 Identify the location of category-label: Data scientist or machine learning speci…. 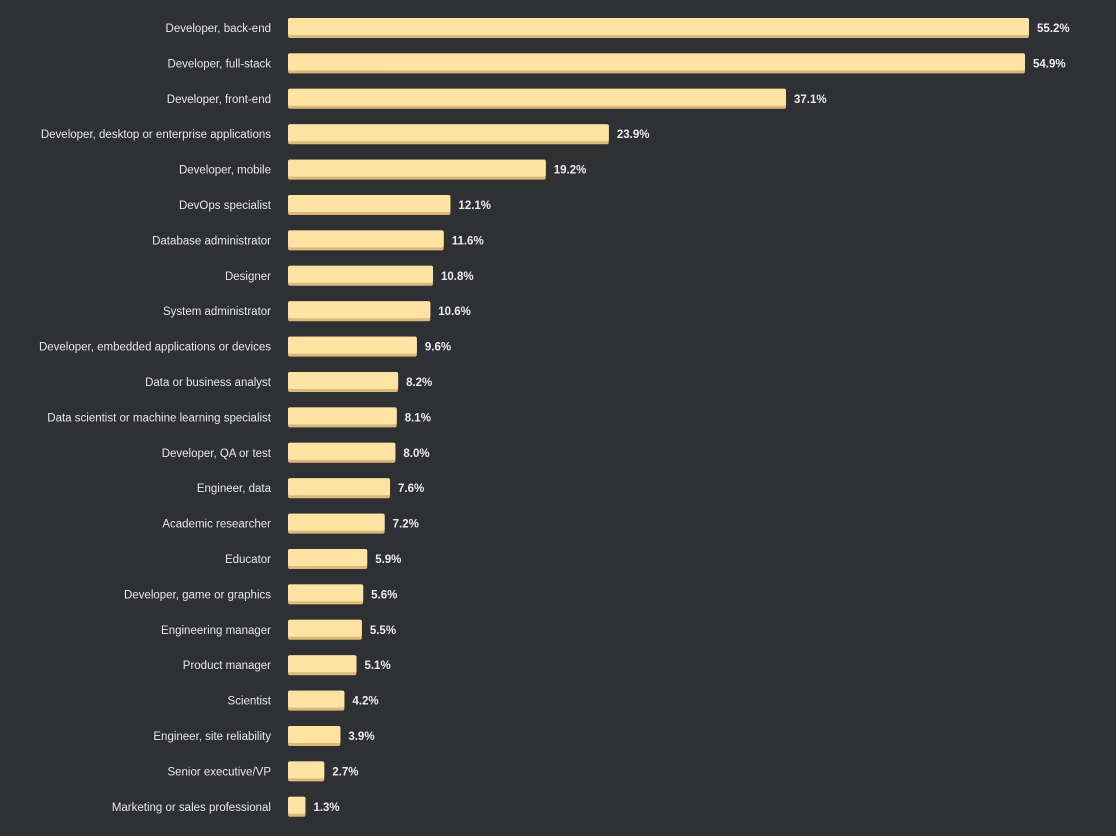
(159, 418).